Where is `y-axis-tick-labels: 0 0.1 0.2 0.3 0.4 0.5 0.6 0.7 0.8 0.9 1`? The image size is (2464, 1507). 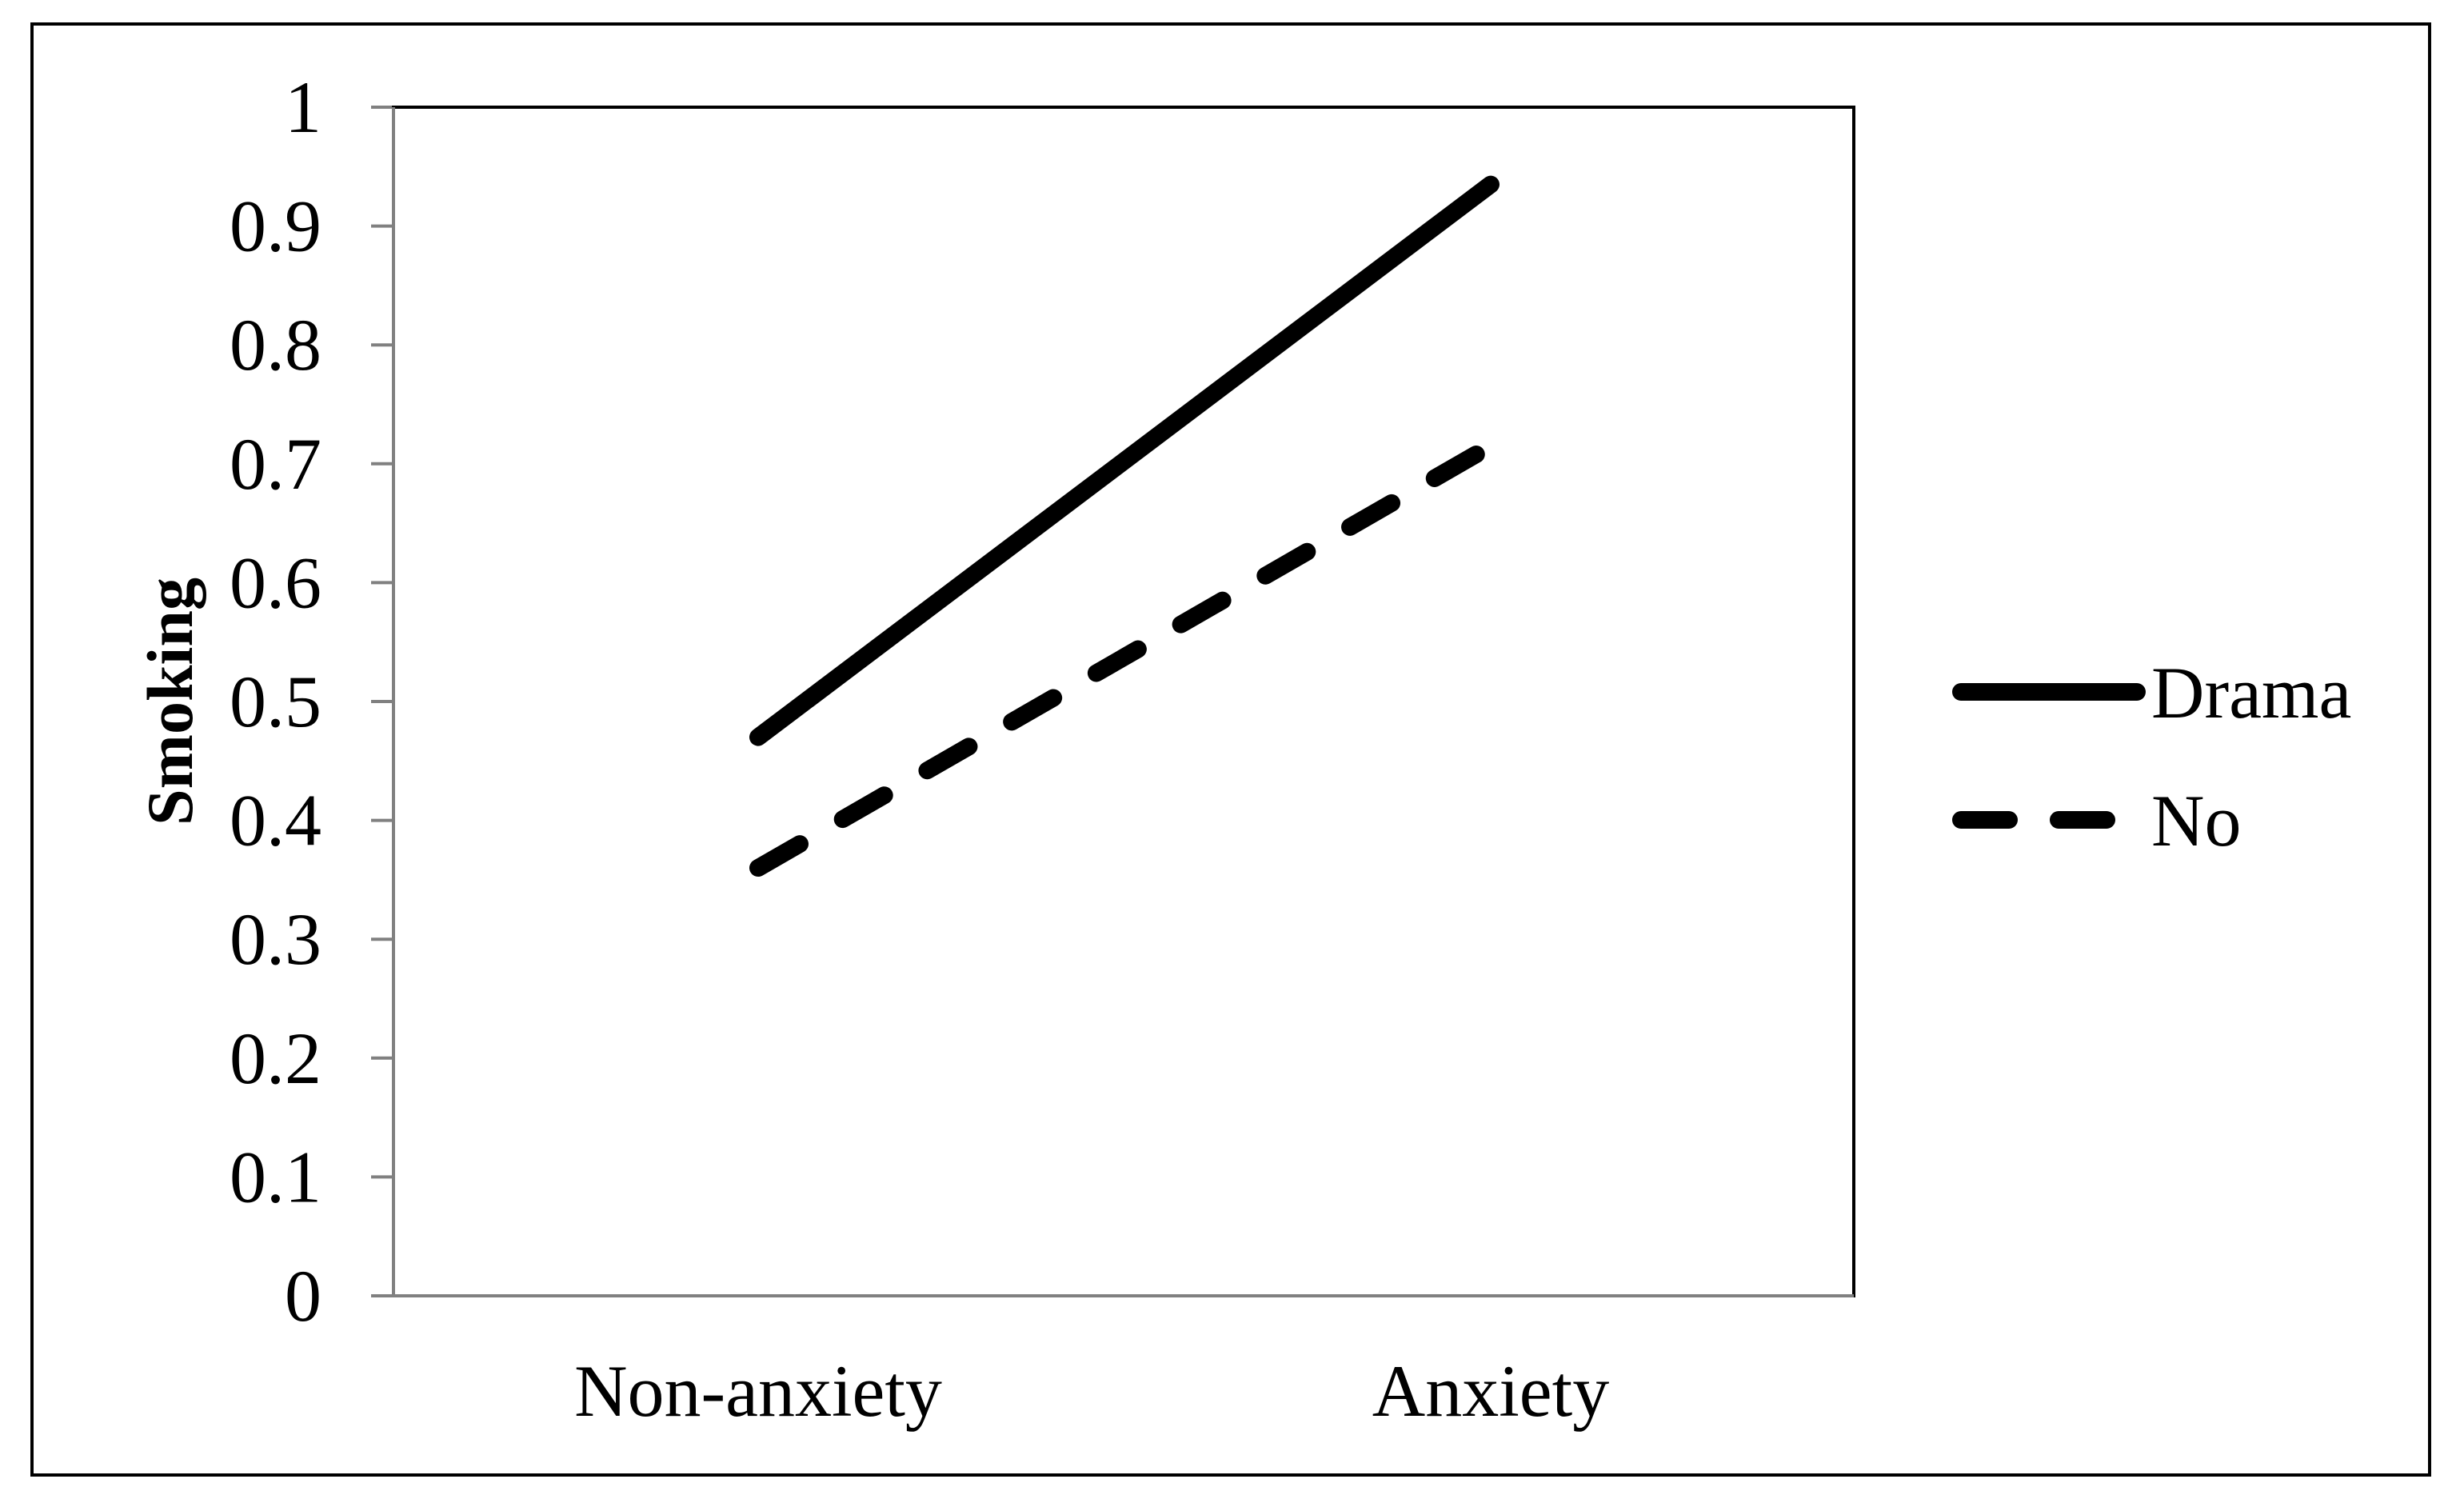 y-axis-tick-labels: 0 0.1 0.2 0.3 0.4 0.5 0.6 0.7 0.8 0.9 1 is located at coordinates (275, 701).